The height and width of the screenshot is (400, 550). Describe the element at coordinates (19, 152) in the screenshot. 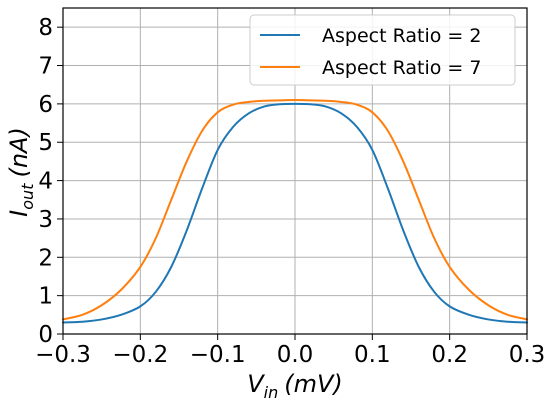

I see `y-axis-label-unit: (nA)` at that location.